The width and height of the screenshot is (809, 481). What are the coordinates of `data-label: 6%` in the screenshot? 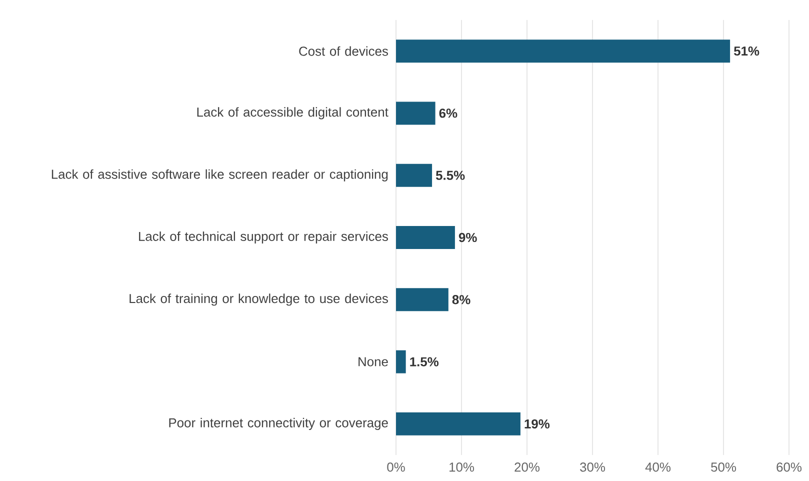 It's located at (448, 113).